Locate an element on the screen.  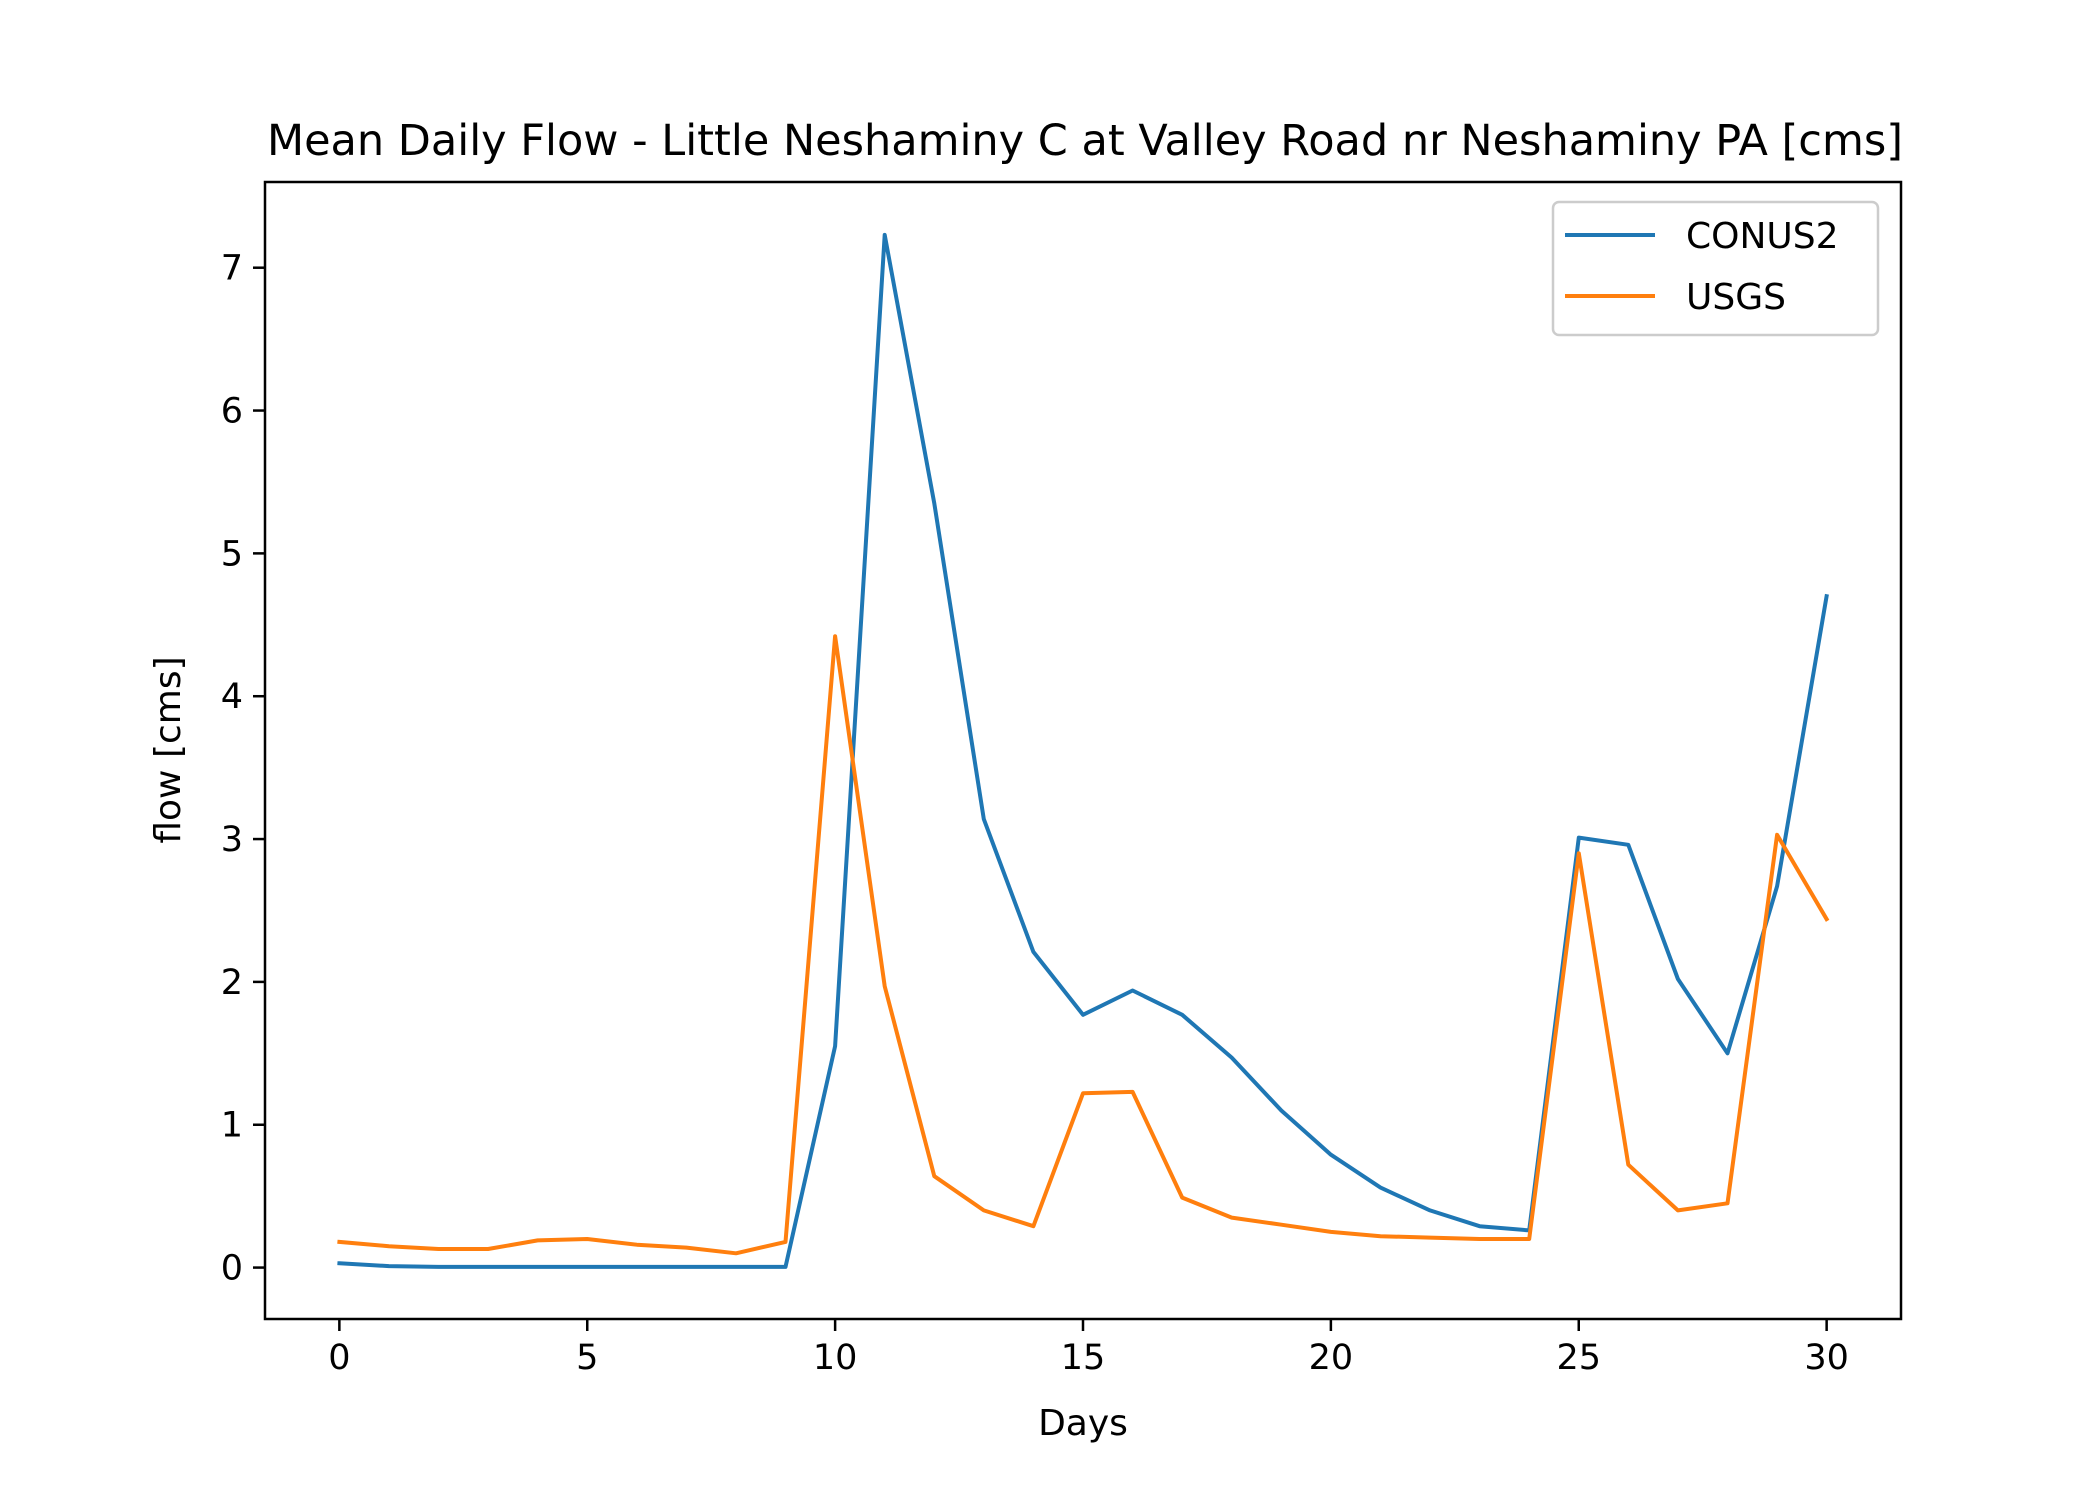
legend-label-usgs: USGS is located at coordinates (1736, 297).